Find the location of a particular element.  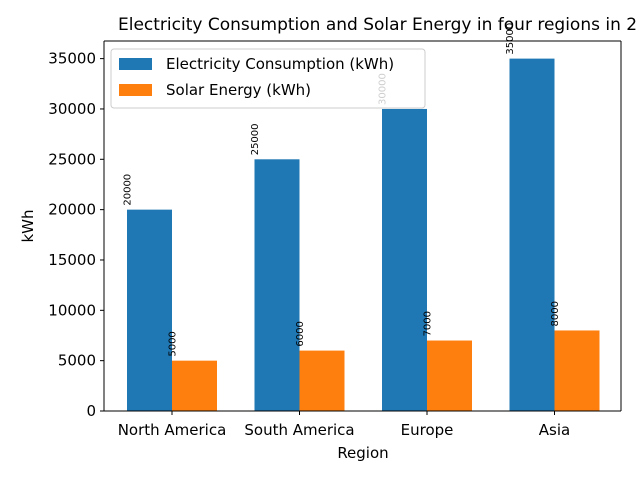

data-label-electricity-0: 20000 is located at coordinates (128, 190).